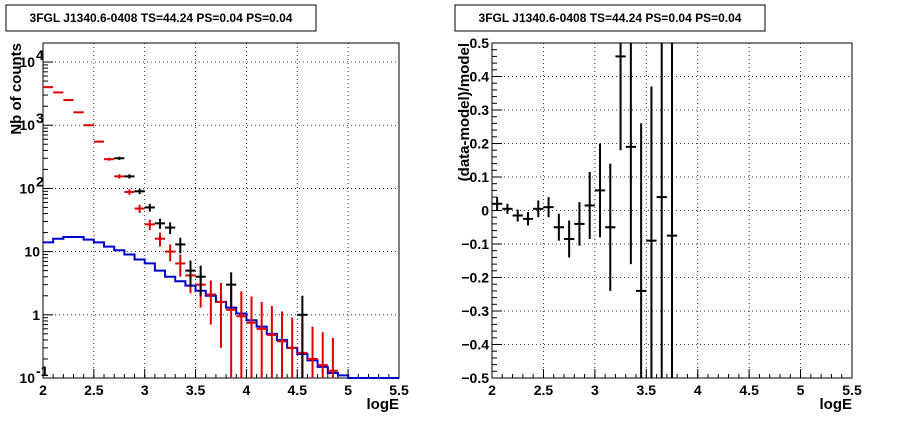 The image size is (898, 421). I want to click on right-y-tick-label: −0.2, so click(475, 278).